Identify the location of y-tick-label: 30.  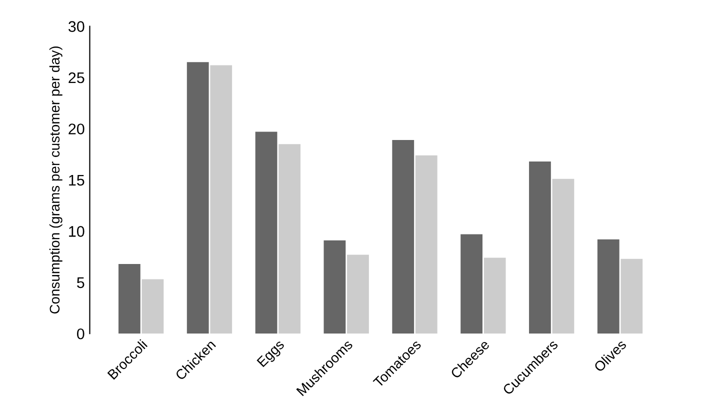
(76, 26).